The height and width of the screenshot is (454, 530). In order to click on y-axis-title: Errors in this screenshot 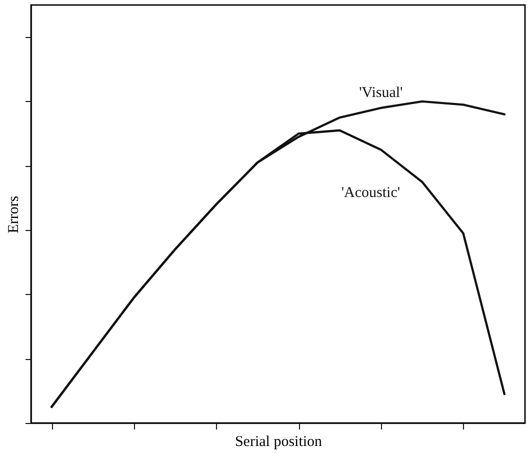, I will do `click(14, 215)`.